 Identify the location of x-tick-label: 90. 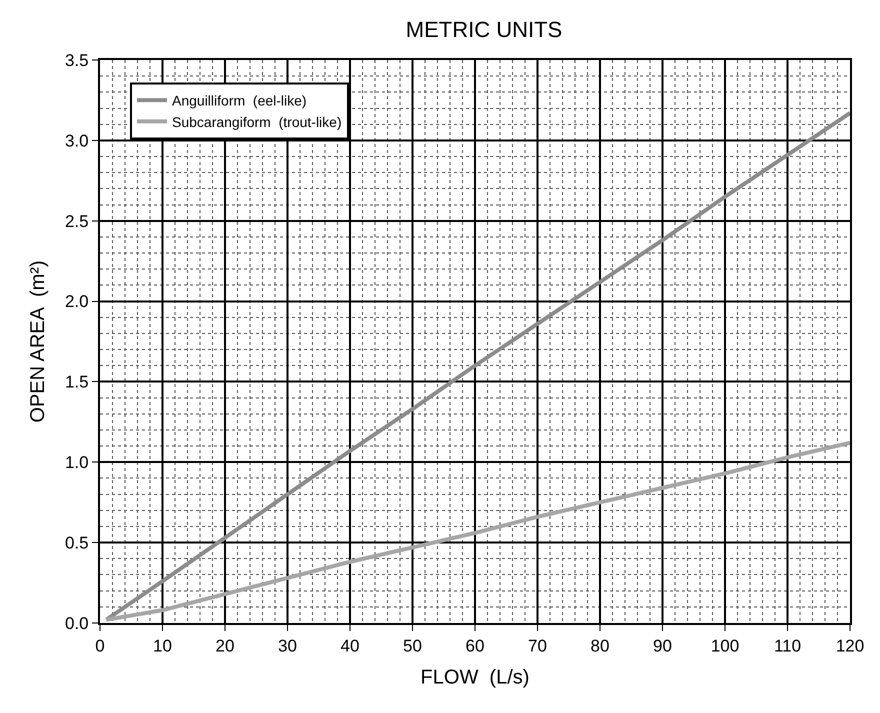
(662, 646).